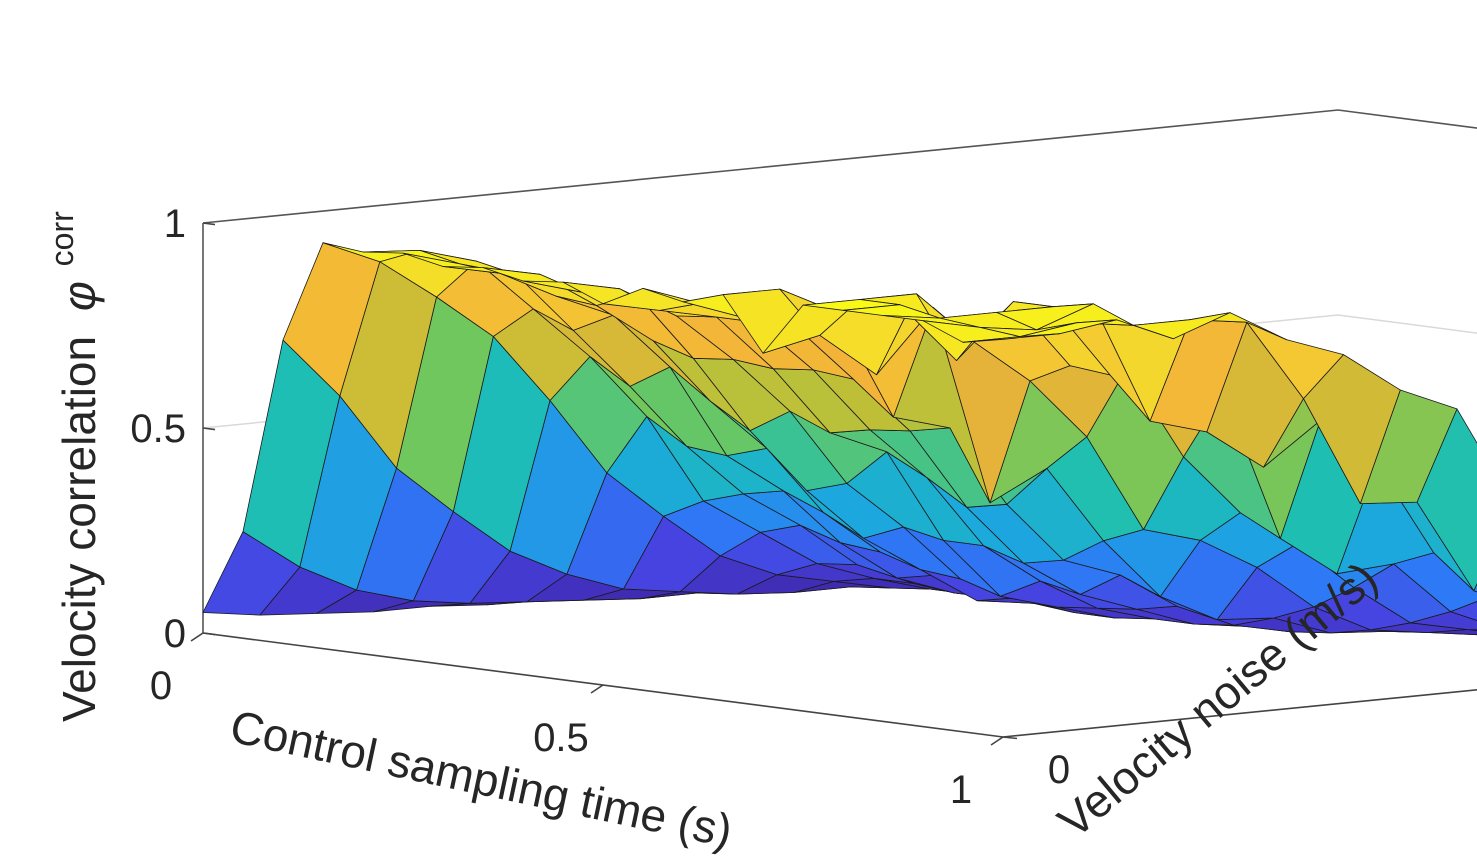  I want to click on z-axis-title-superscript: corr, so click(62, 238).